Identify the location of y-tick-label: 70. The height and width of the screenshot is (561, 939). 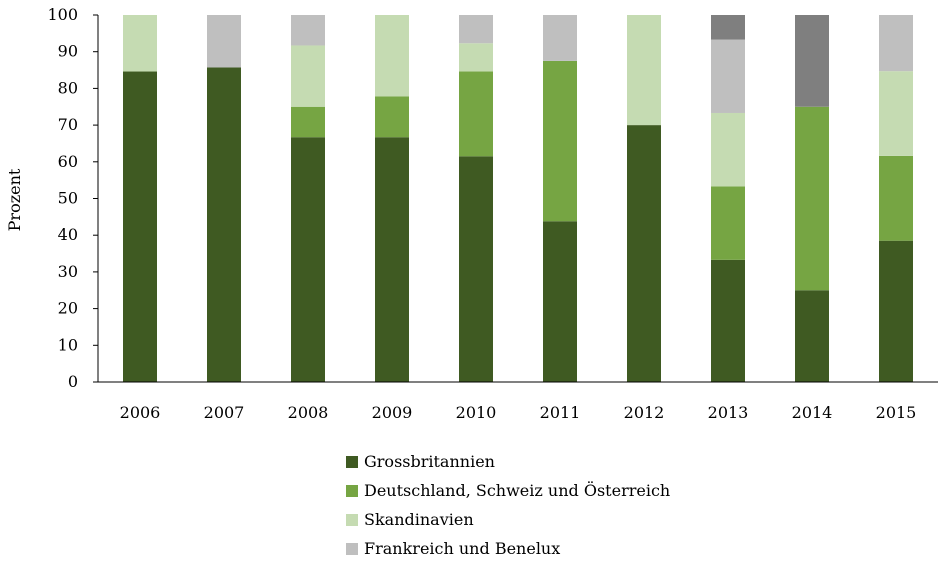
(68, 124).